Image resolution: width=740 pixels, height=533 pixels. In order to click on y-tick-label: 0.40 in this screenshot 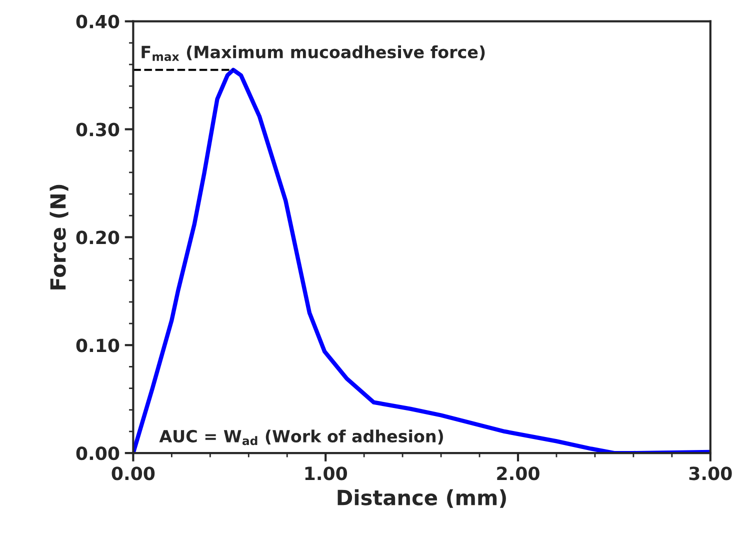, I will do `click(98, 21)`.